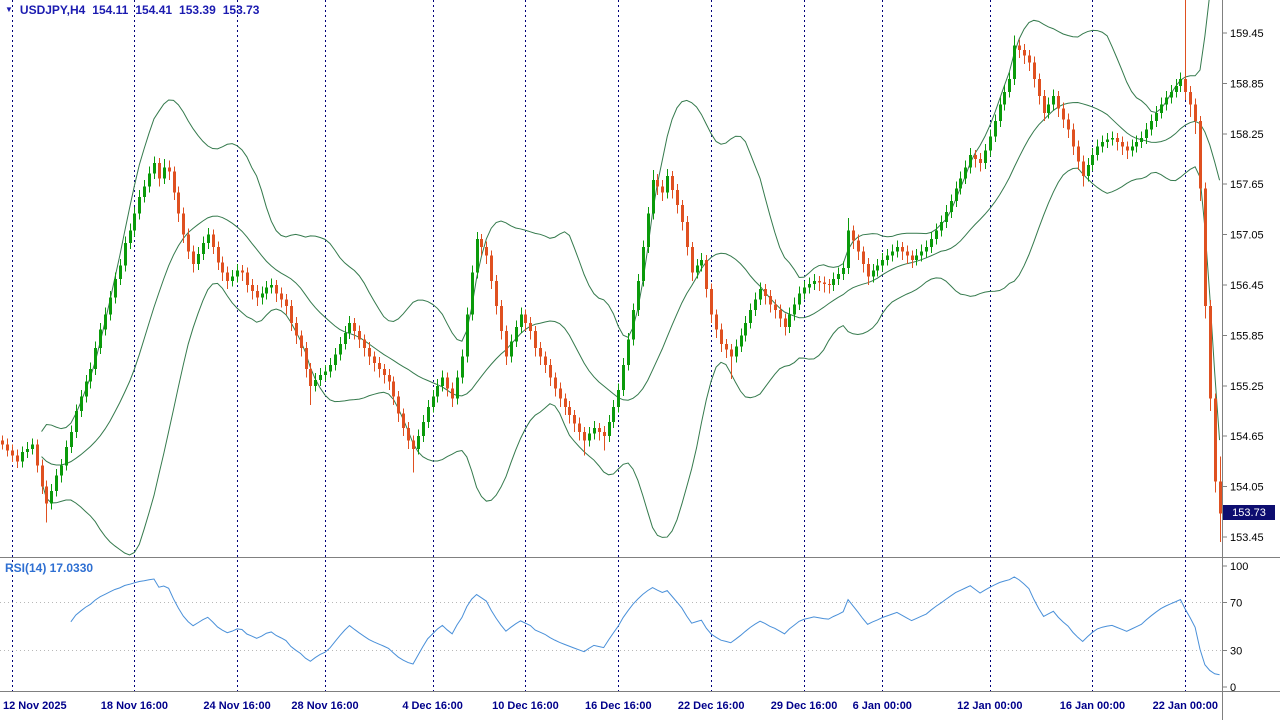 Image resolution: width=1280 pixels, height=720 pixels. Describe the element at coordinates (1236, 603) in the screenshot. I see `rsi-axis-label: 70` at that location.